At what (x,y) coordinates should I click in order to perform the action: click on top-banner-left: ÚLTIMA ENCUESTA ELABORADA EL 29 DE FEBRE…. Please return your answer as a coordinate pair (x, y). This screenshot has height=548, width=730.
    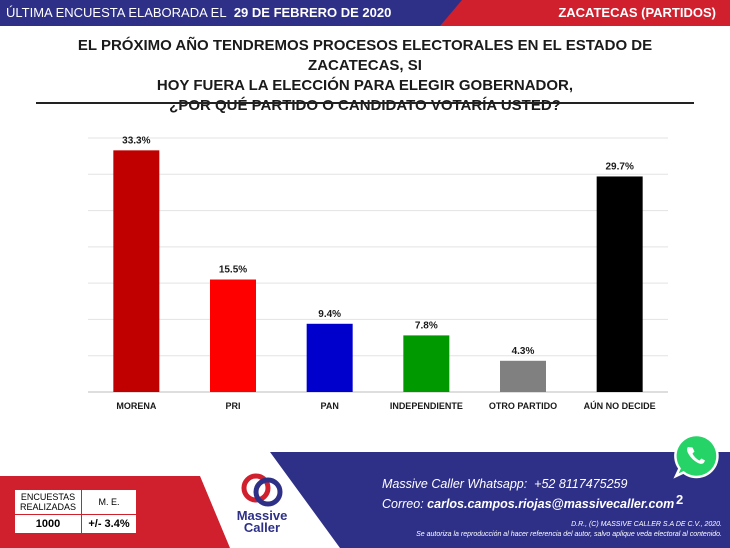
    Looking at the image, I should click on (235, 13).